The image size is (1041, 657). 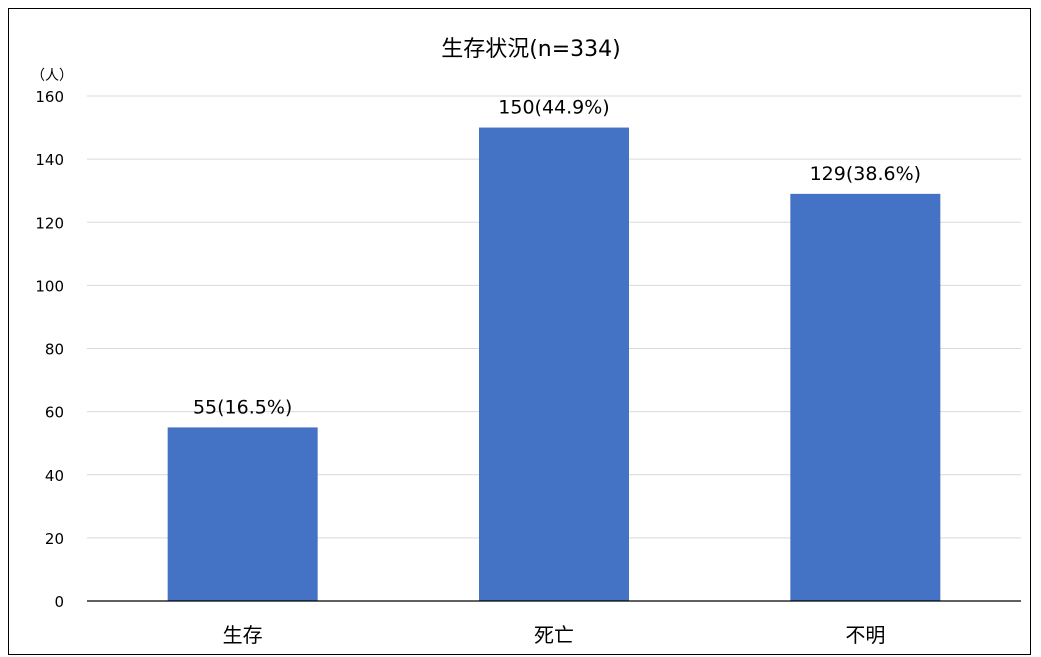 I want to click on x-axis-ticks: 生存 死亡 不明, so click(x=554, y=635).